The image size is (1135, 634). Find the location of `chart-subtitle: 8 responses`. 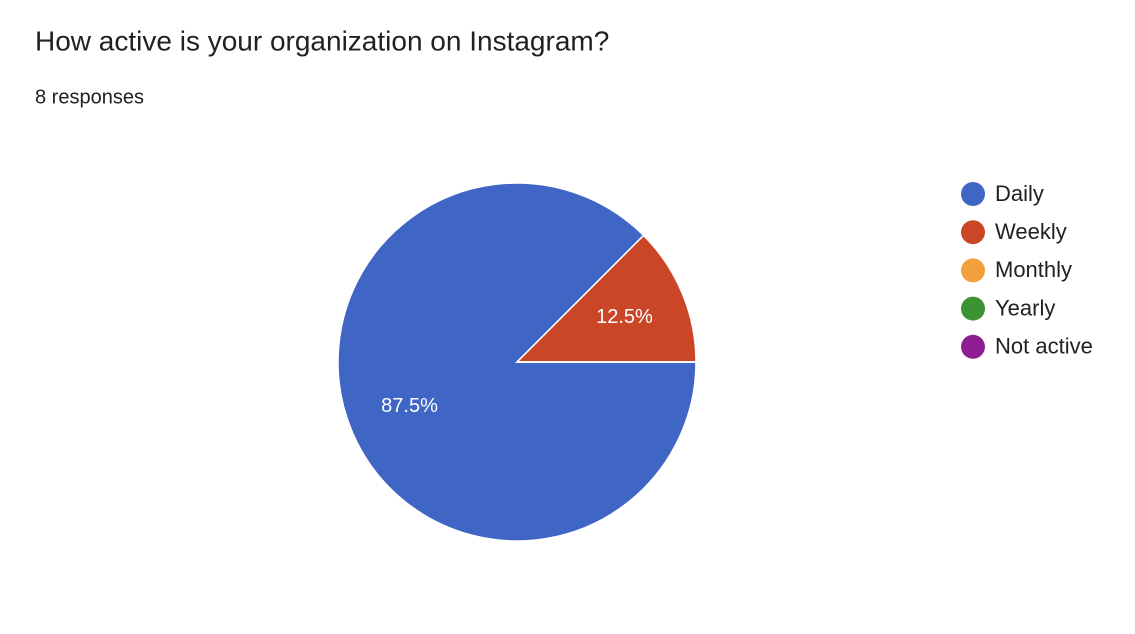

chart-subtitle: 8 responses is located at coordinates (89, 97).